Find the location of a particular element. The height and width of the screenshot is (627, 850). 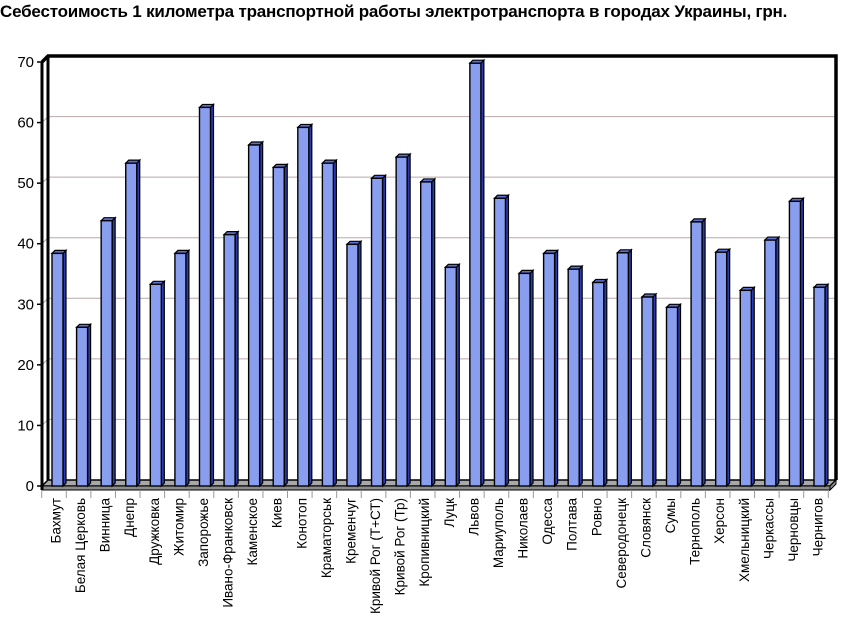

x-tick-label: Тернополь is located at coordinates (695, 531).